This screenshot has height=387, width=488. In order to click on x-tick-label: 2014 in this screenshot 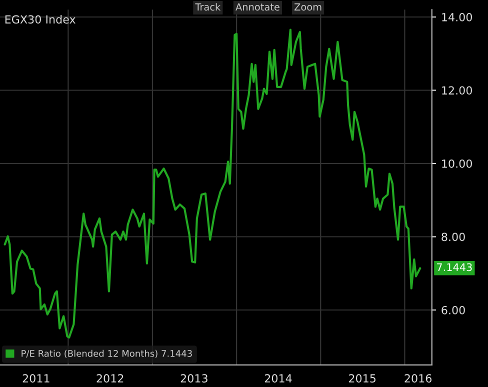, I will do `click(278, 378)`.